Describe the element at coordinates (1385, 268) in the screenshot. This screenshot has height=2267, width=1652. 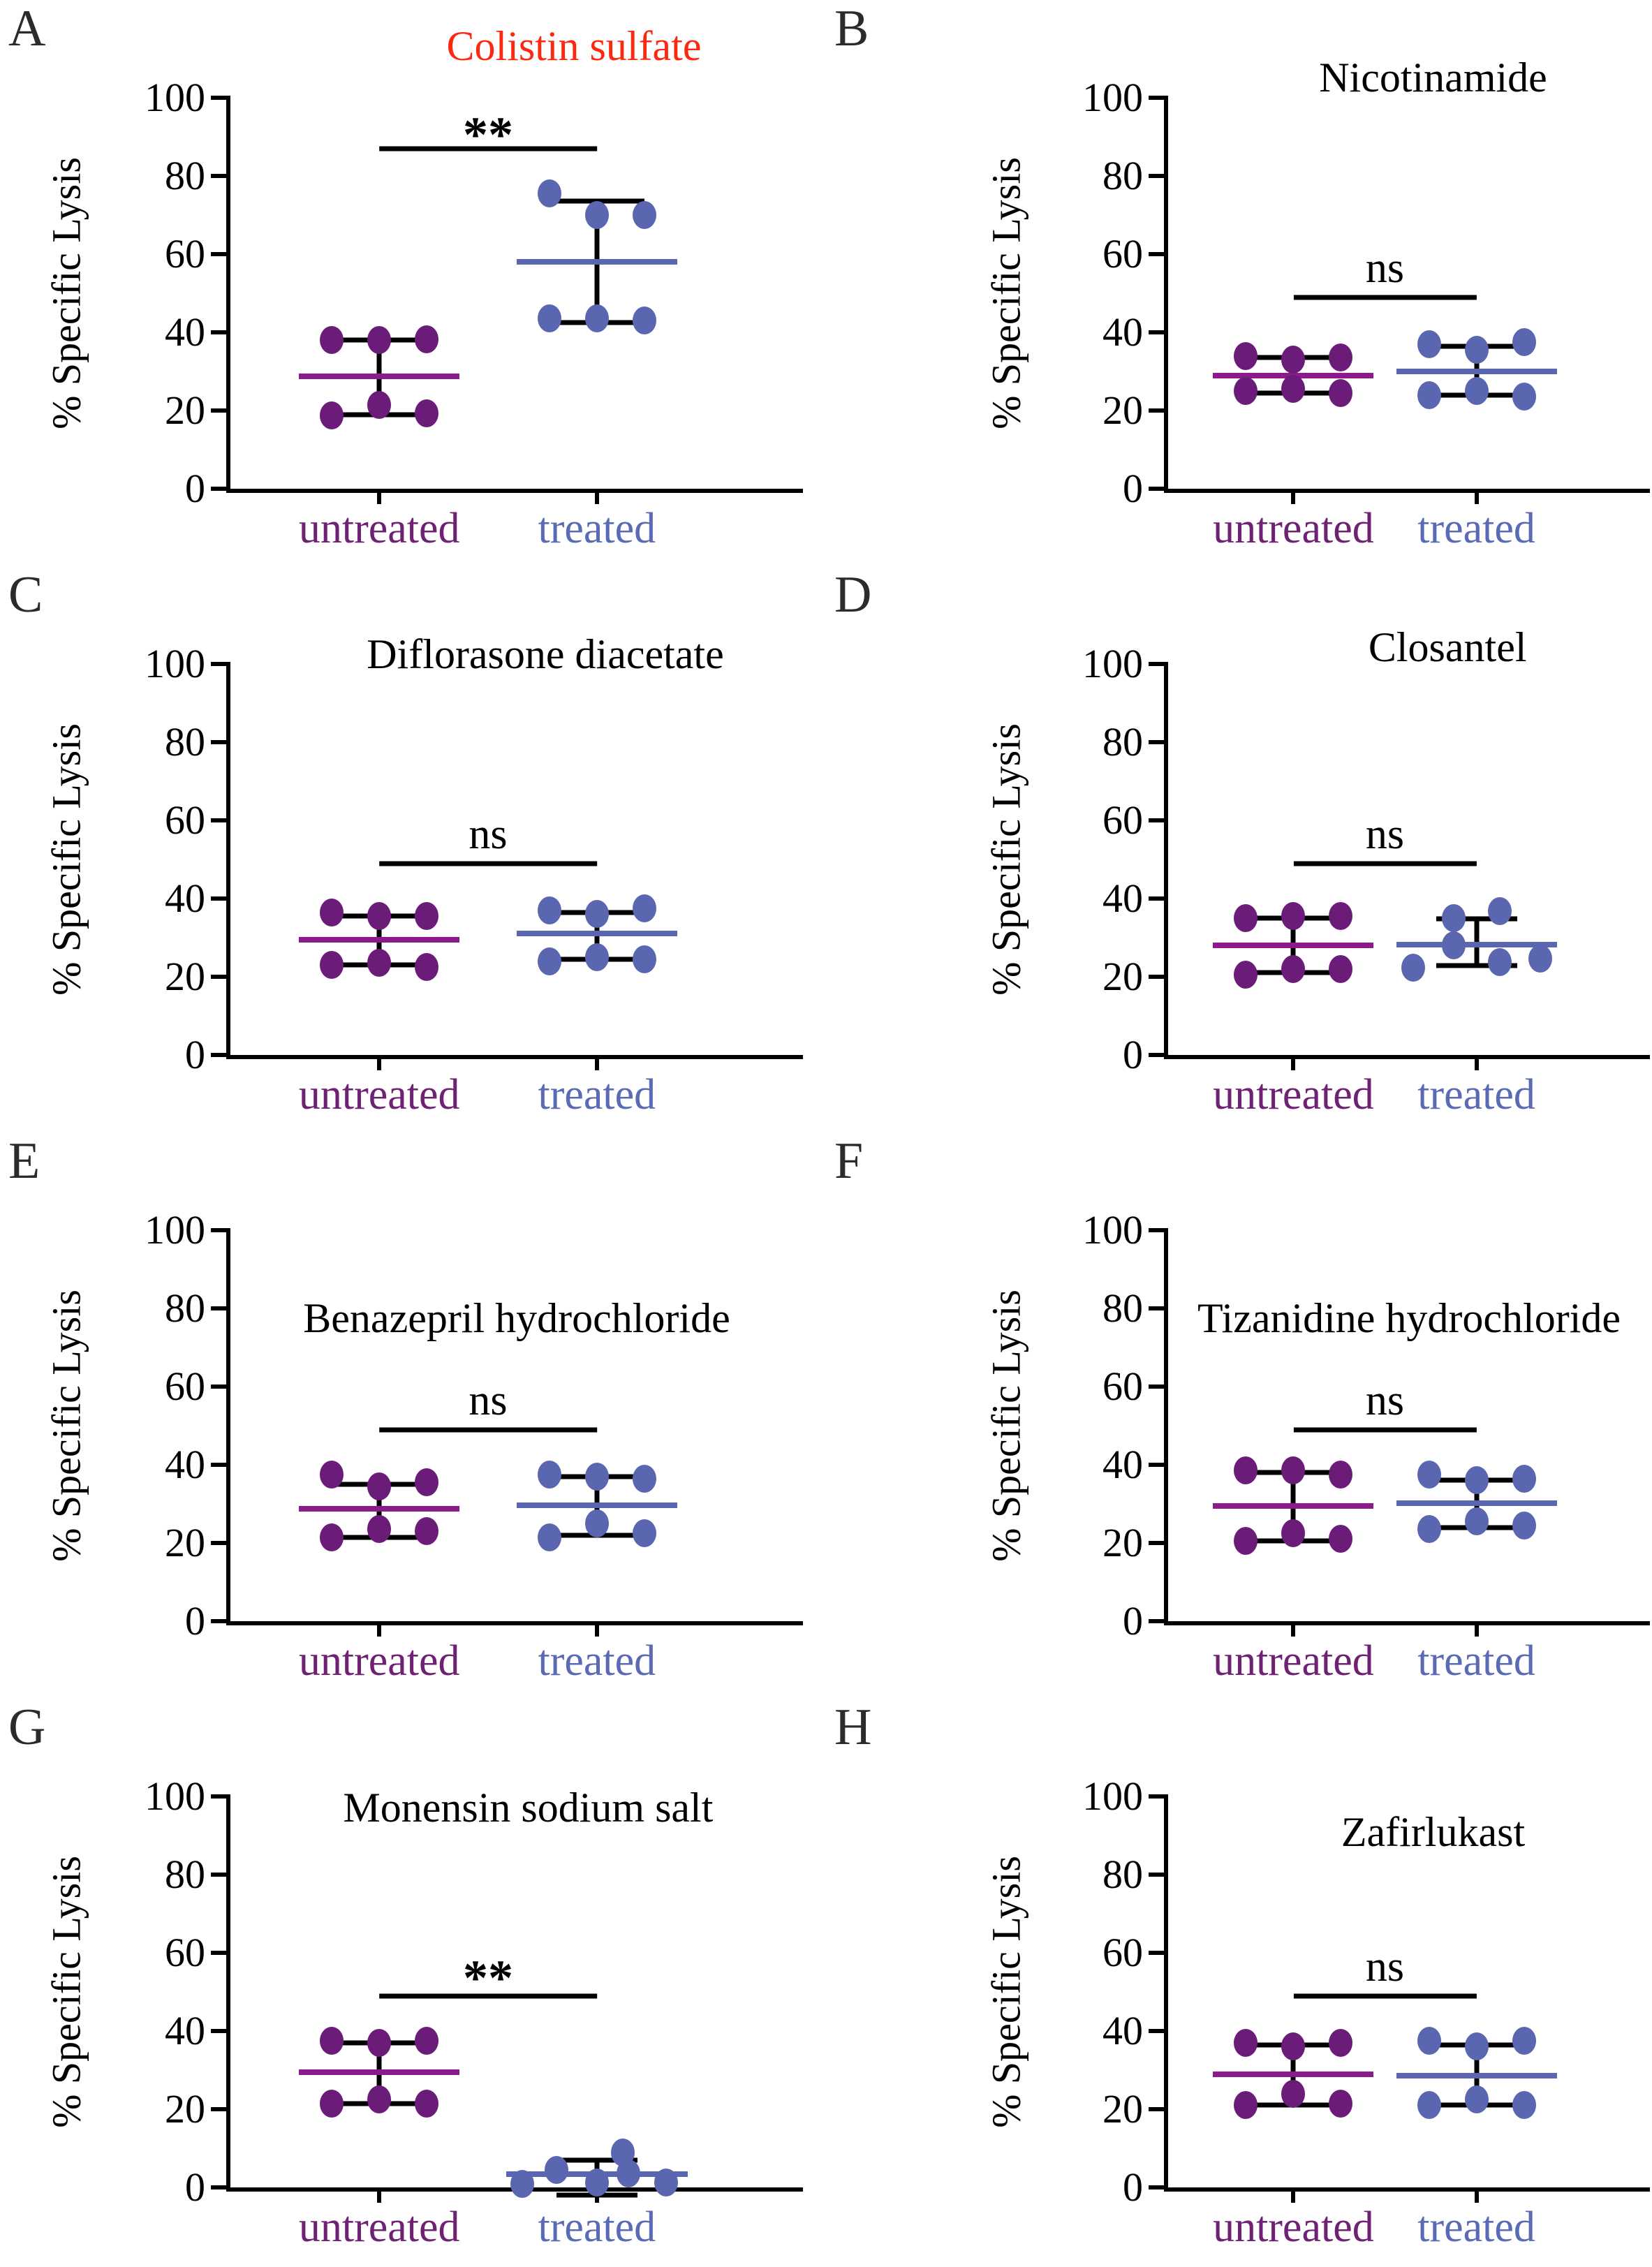
I see `significance-label: ns` at that location.